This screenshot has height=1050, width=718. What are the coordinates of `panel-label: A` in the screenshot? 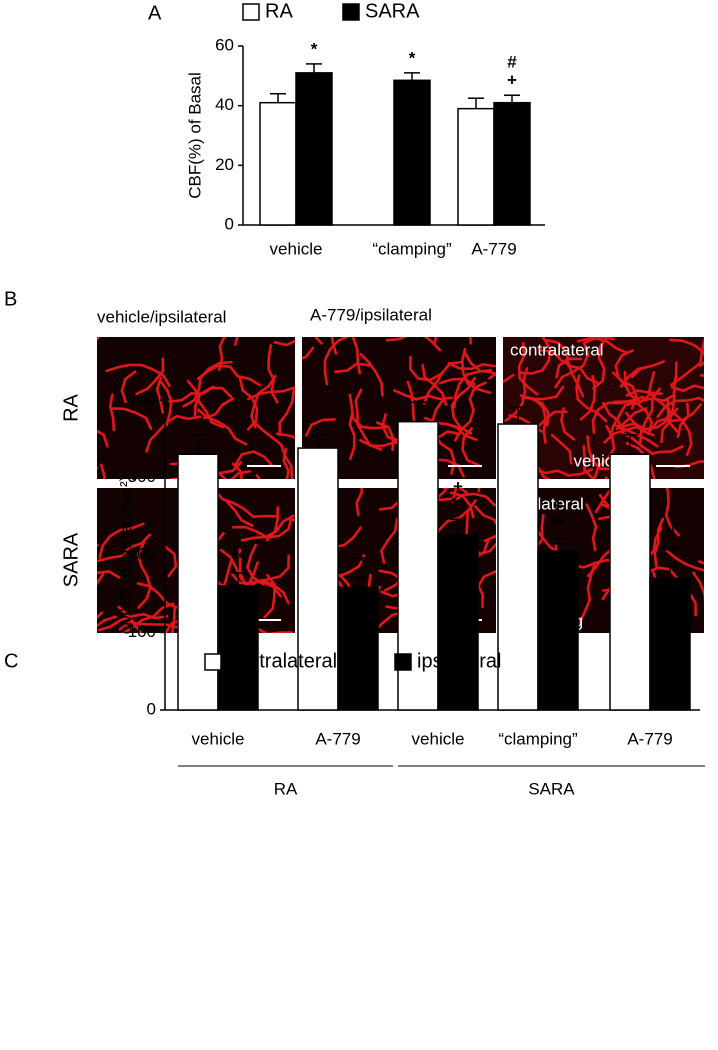 It's located at (155, 13).